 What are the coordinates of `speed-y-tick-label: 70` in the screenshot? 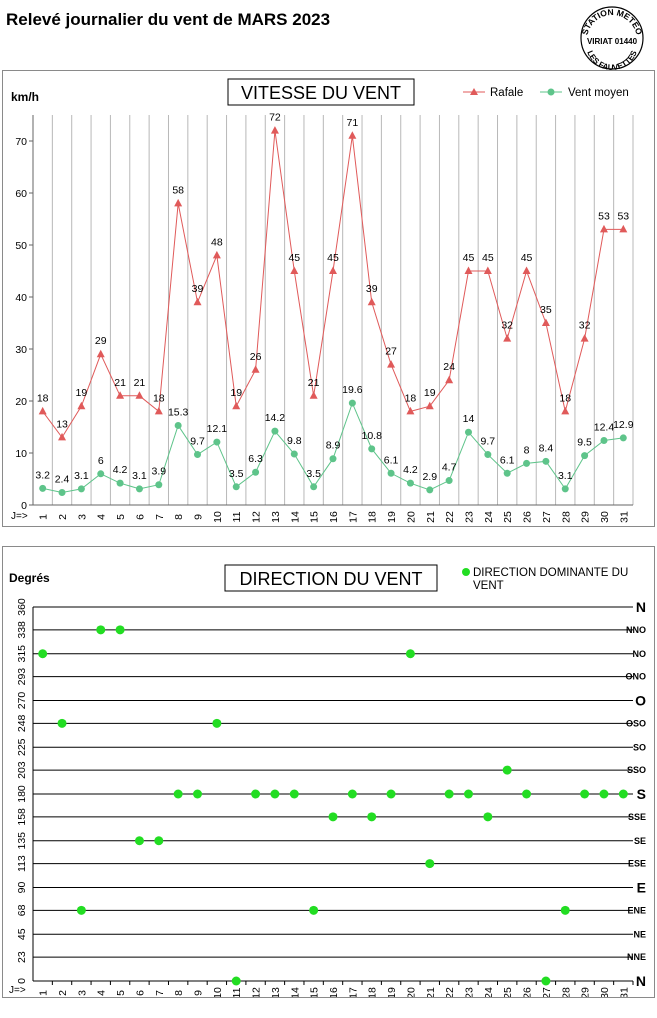 It's located at (21, 142).